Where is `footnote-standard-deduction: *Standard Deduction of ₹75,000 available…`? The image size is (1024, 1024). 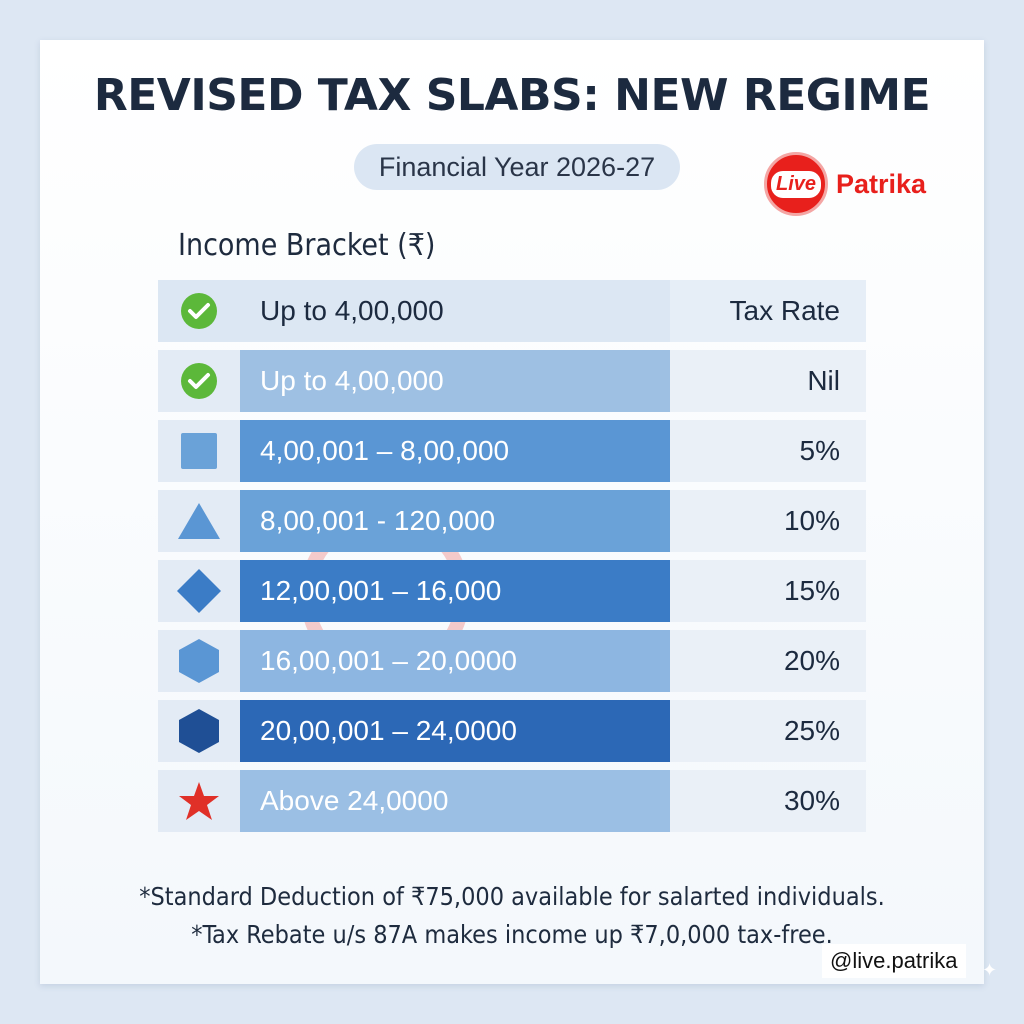 footnote-standard-deduction: *Standard Deduction of ₹75,000 available… is located at coordinates (512, 896).